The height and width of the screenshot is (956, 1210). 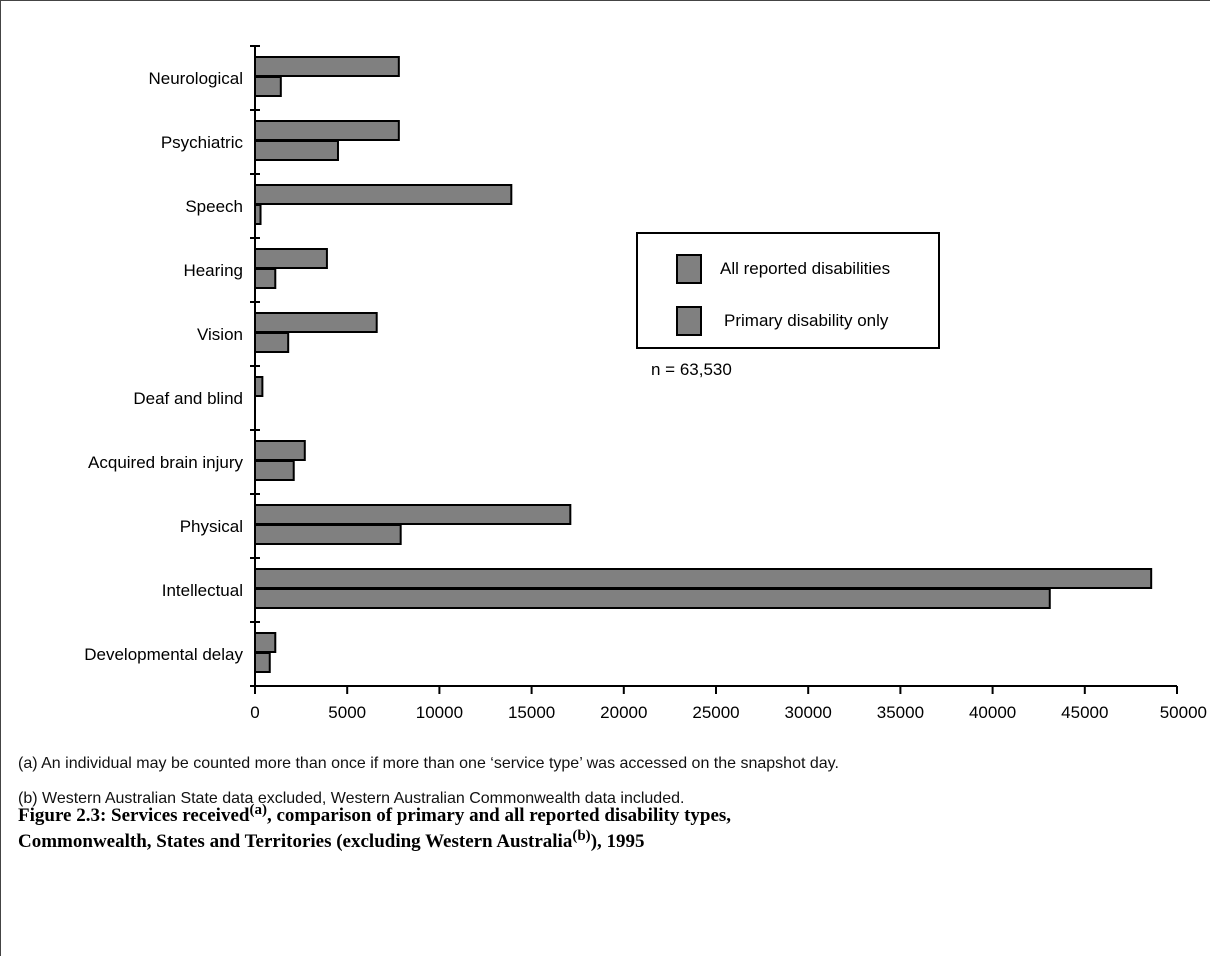 I want to click on category-label-vision: Vision, so click(x=220, y=334).